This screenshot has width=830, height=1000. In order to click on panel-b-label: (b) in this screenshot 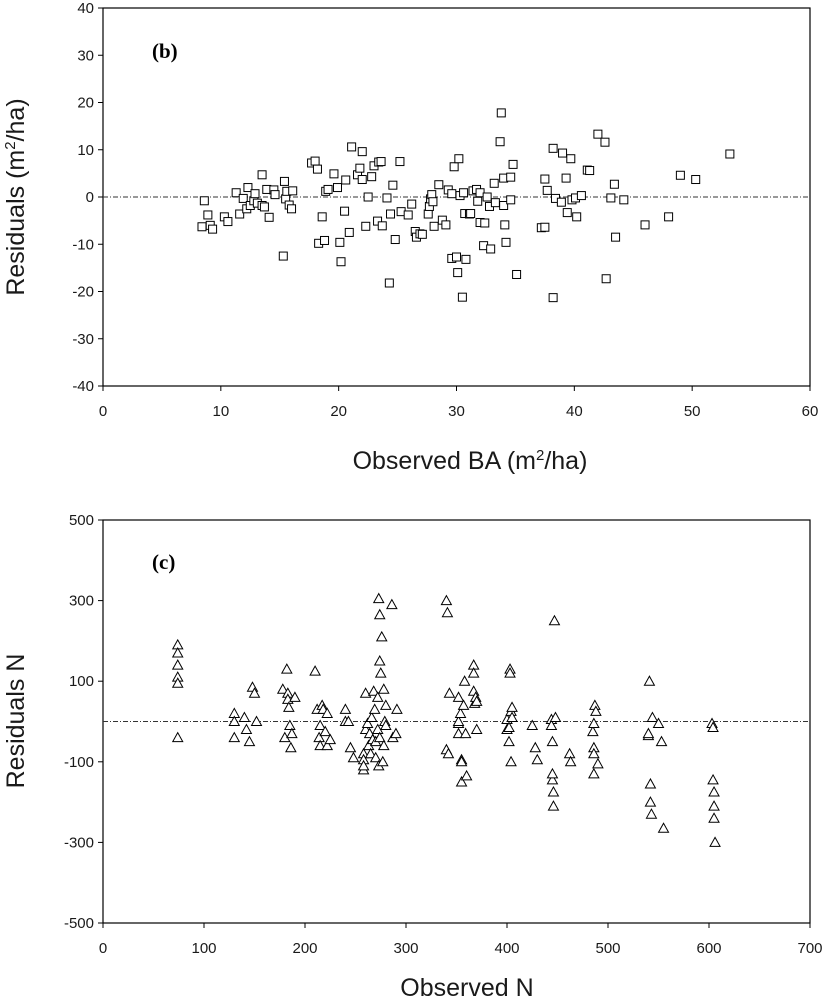, I will do `click(165, 51)`.